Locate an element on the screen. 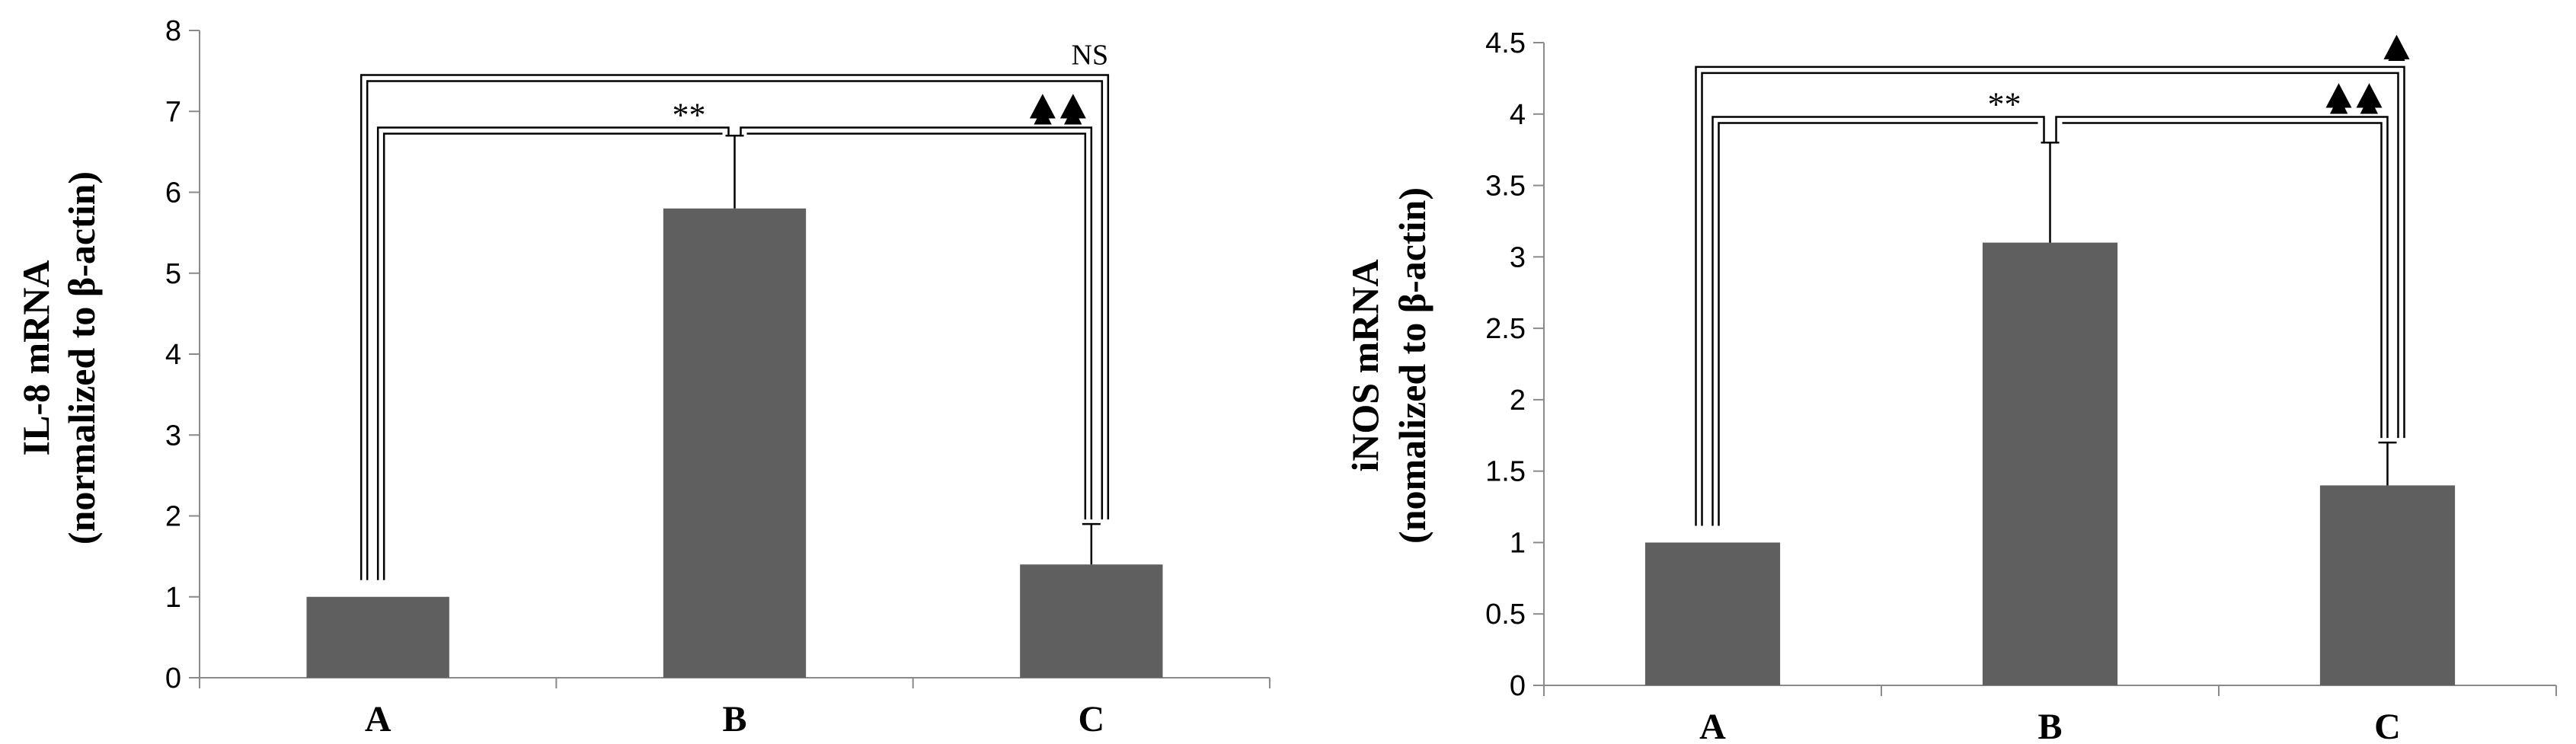 The width and height of the screenshot is (2576, 744). inos-y-tick-label: 1.5 is located at coordinates (1506, 472).